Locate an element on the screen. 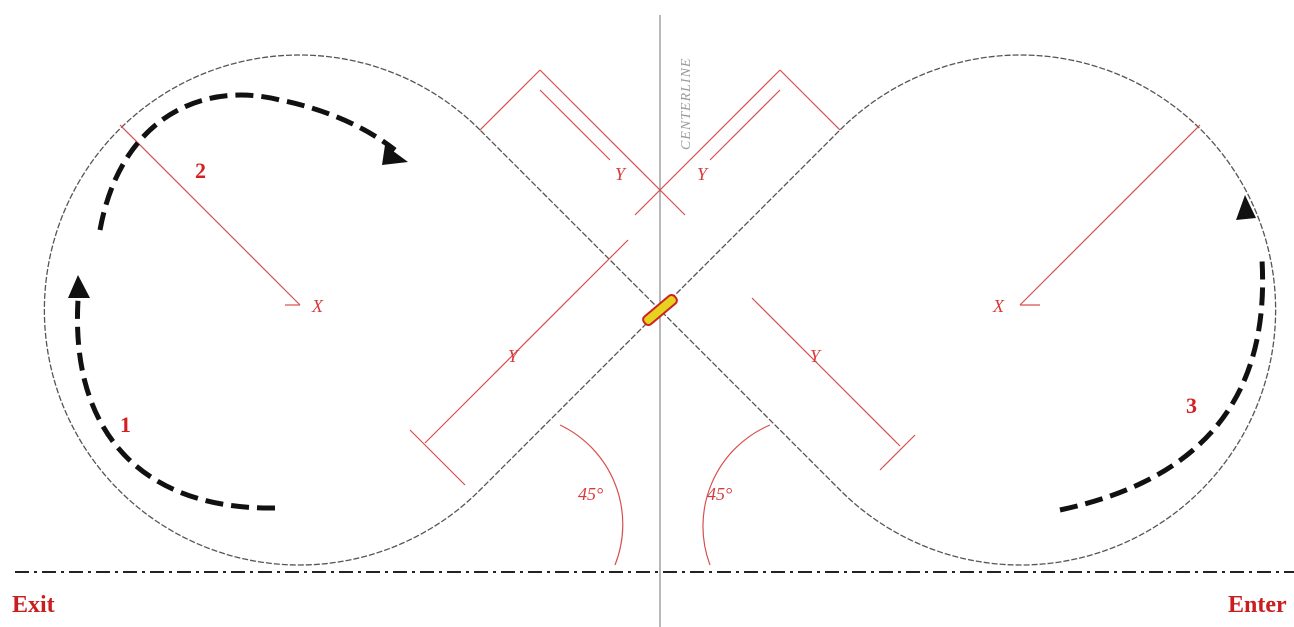  exit-label: Exit is located at coordinates (33, 605).